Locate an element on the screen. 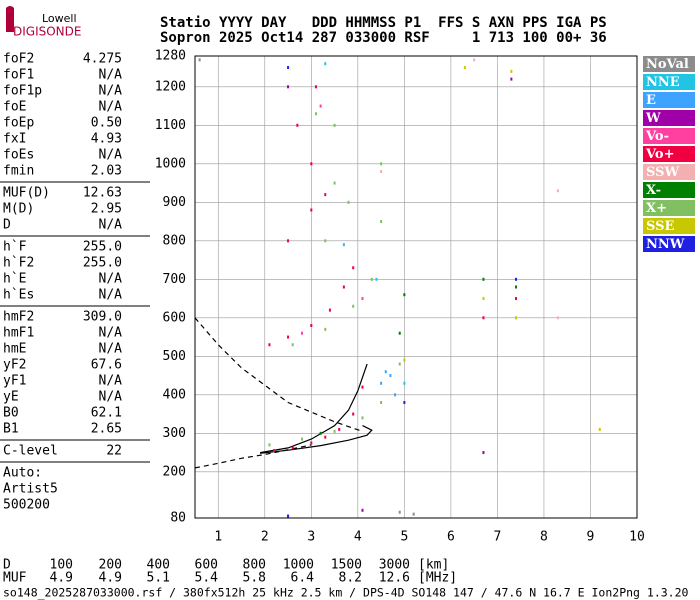 This screenshot has width=700, height=600. x-tick-label: 8 is located at coordinates (544, 537).